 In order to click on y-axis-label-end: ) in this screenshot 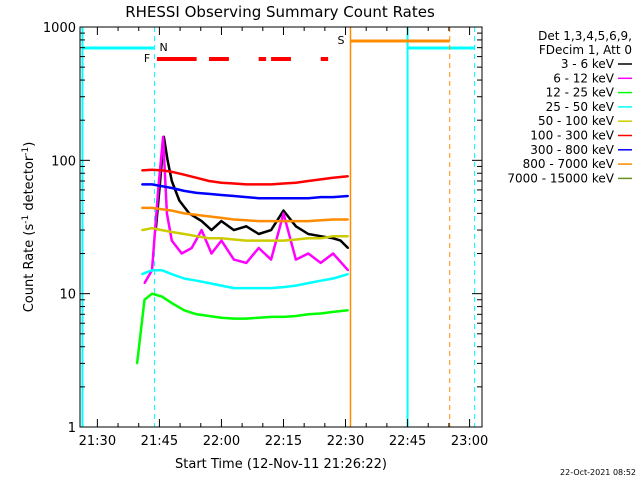, I will do `click(29, 144)`.